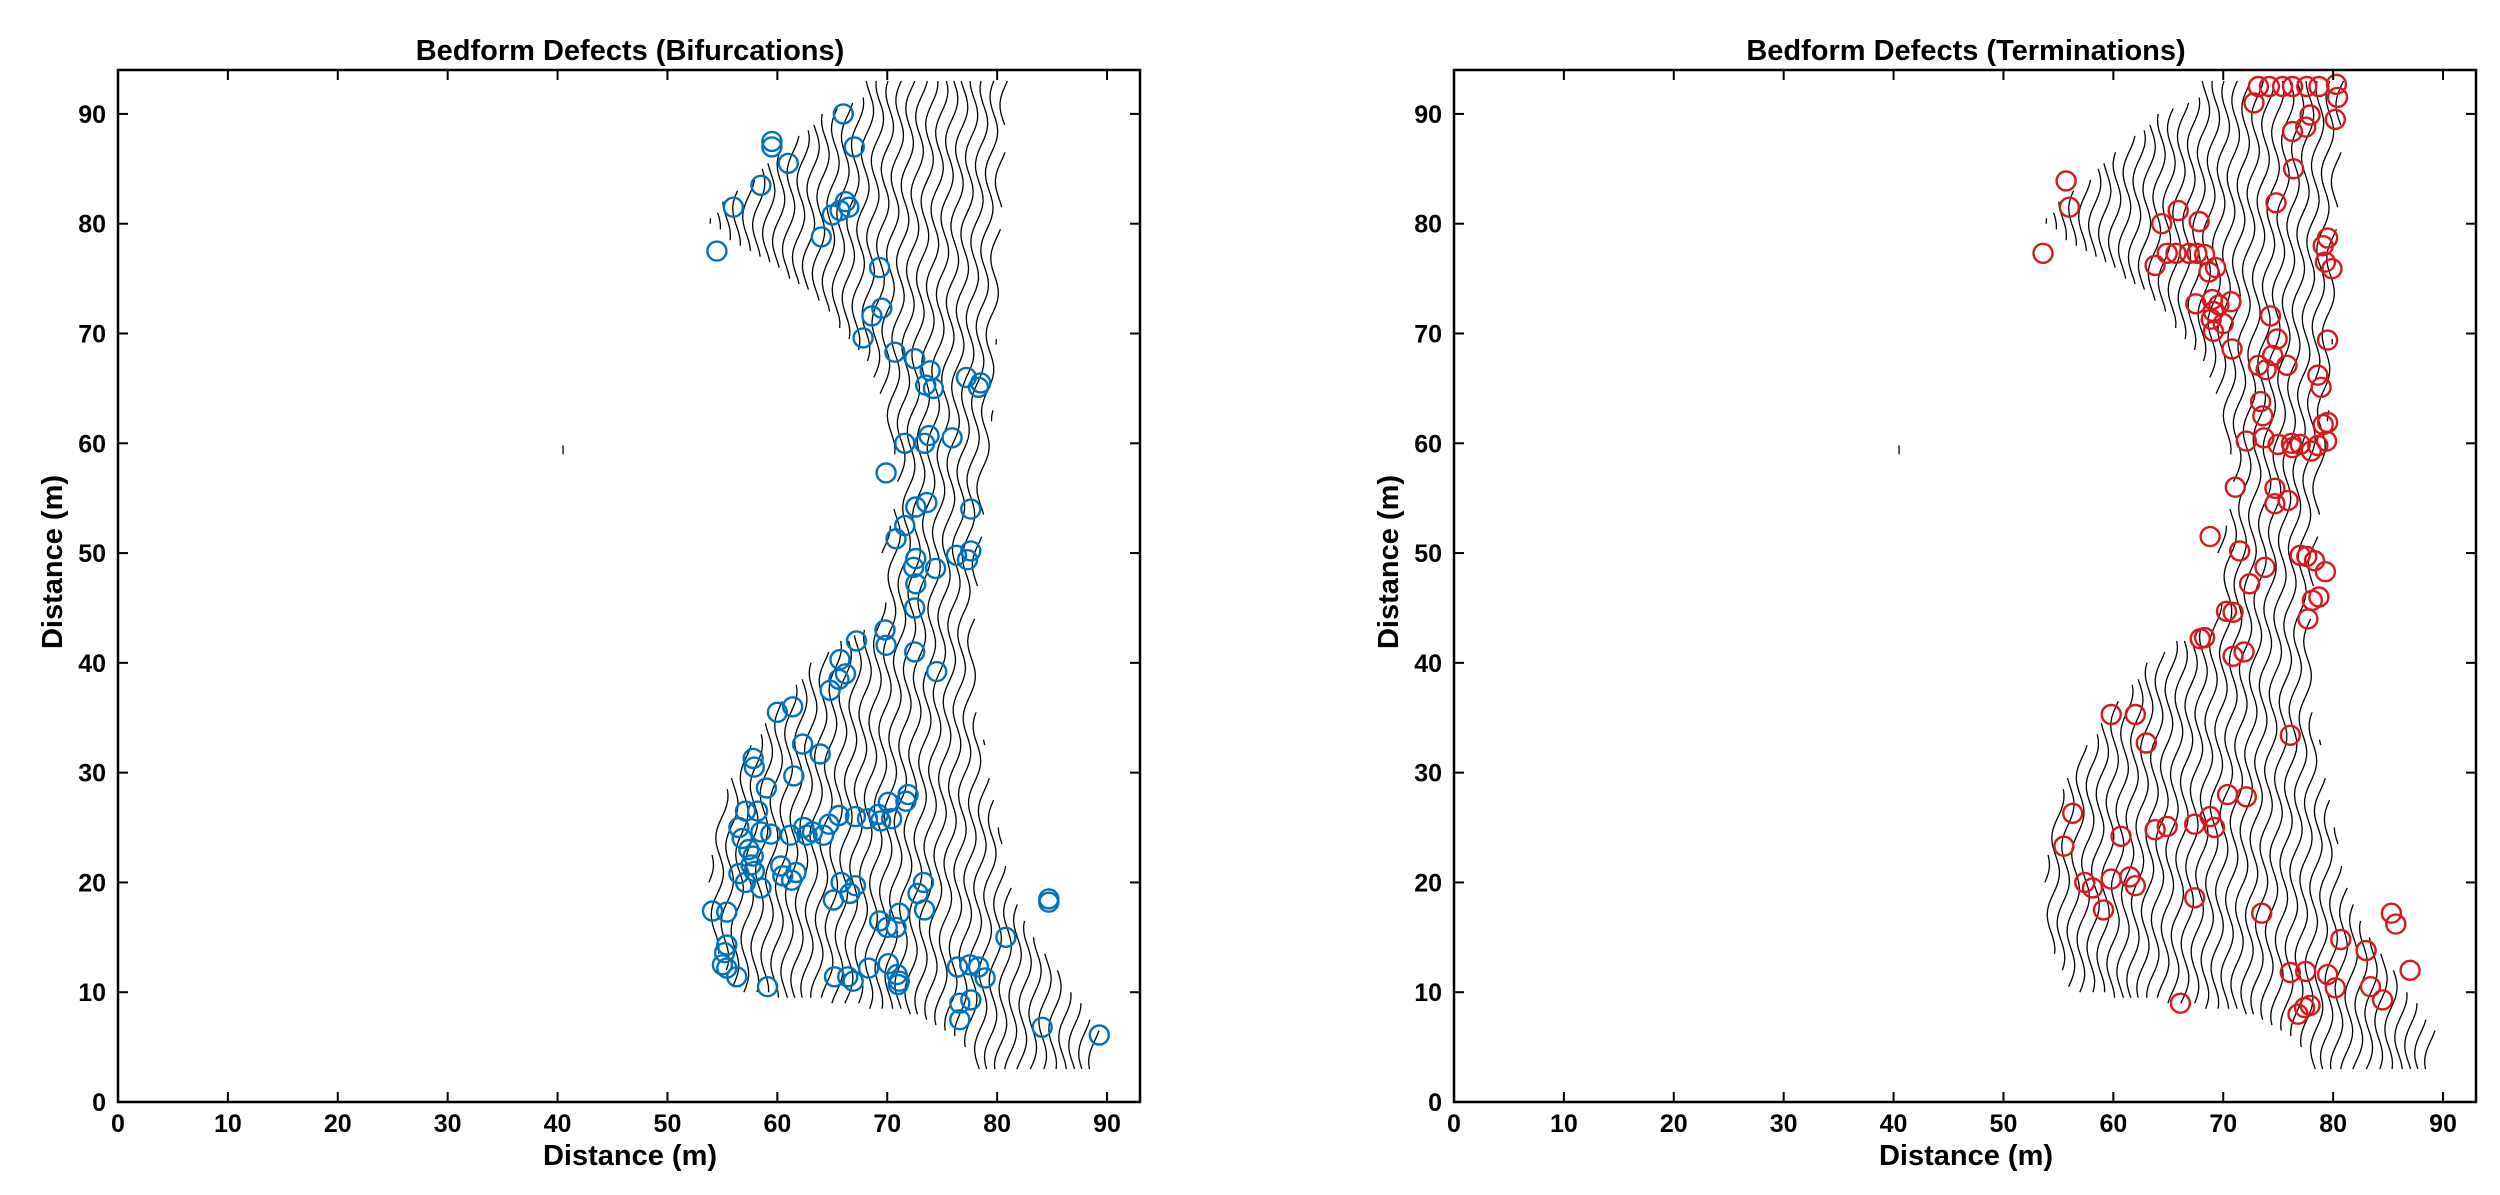 Image resolution: width=2500 pixels, height=1195 pixels. Describe the element at coordinates (1428, 334) in the screenshot. I see `terminations-y-tick-label: 70` at that location.